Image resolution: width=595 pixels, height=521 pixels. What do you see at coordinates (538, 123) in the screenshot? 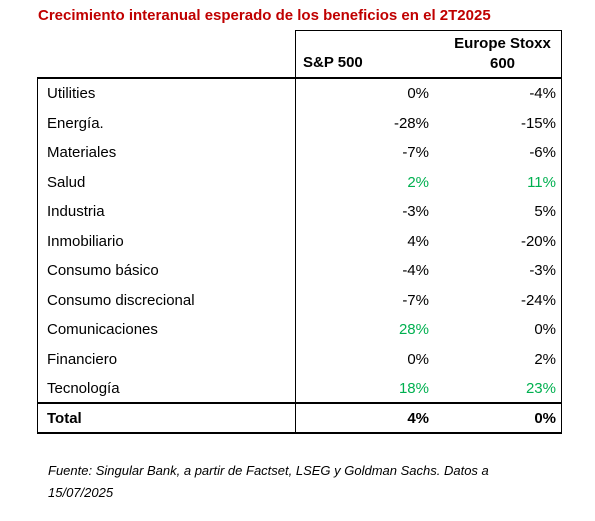
I see `cell-value: -15%` at bounding box center [538, 123].